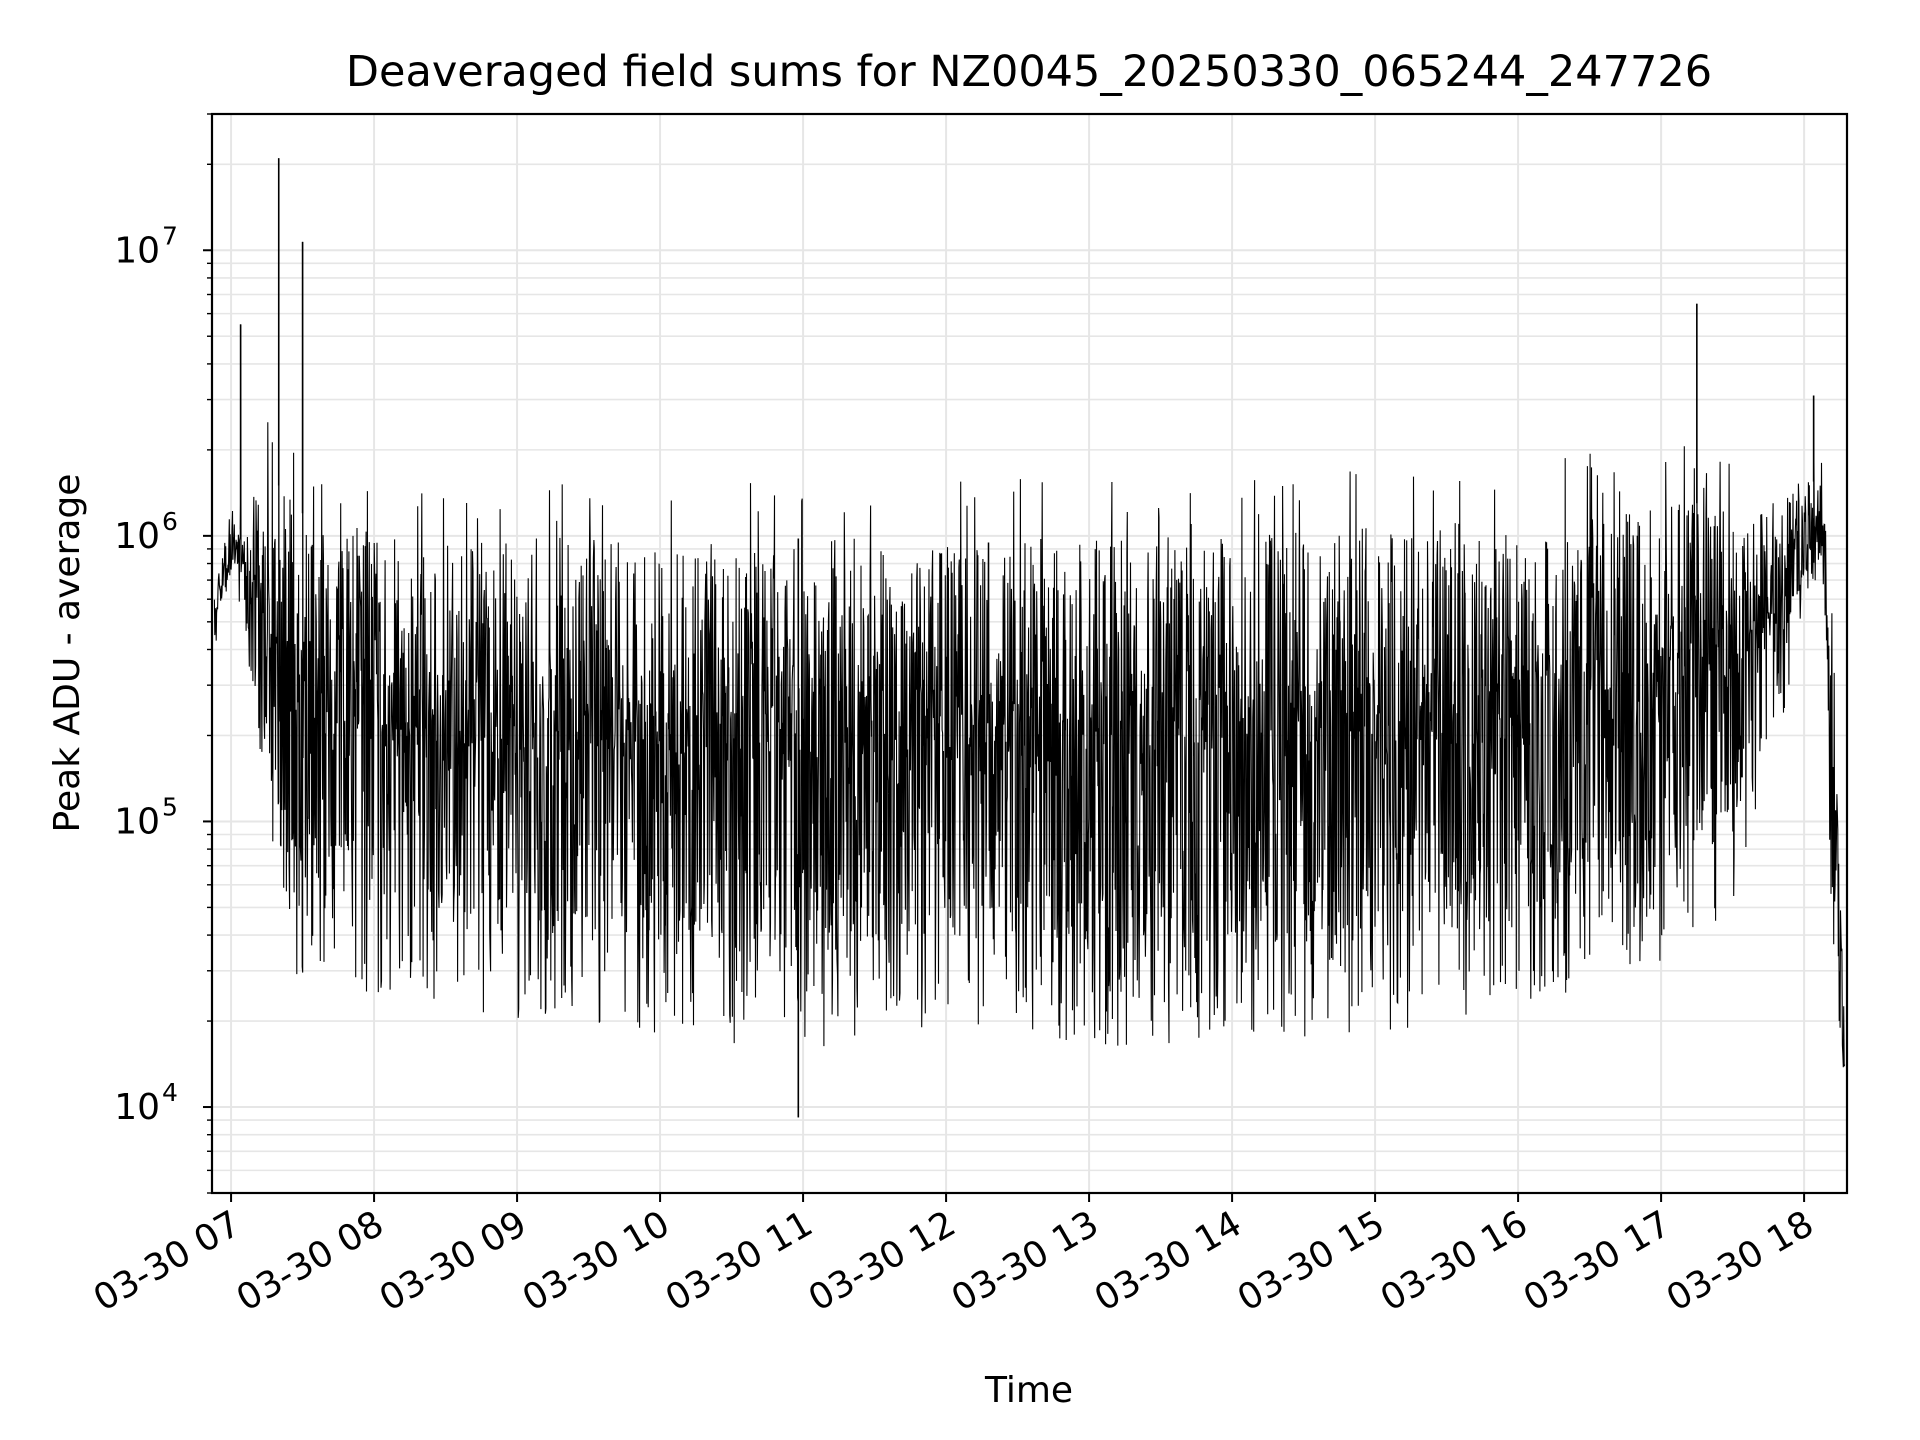  I want to click on y-tick-label-exponent: 6, so click(170, 521).